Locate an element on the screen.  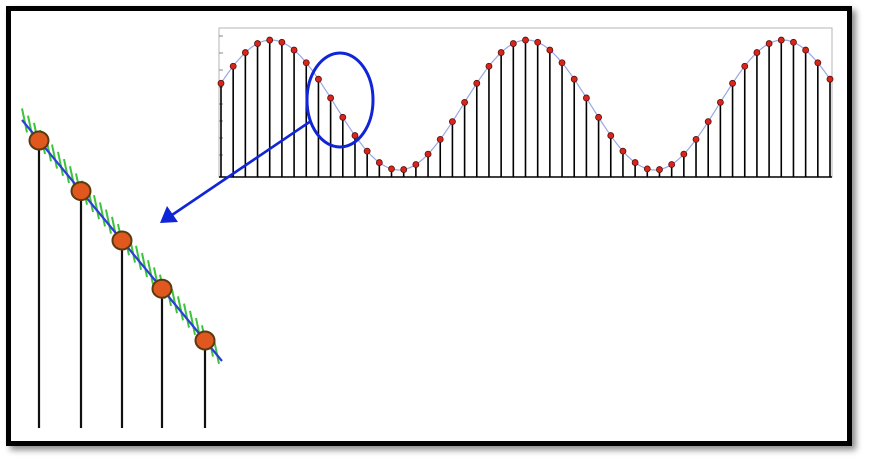
zoom-arrow is located at coordinates (236, 171).